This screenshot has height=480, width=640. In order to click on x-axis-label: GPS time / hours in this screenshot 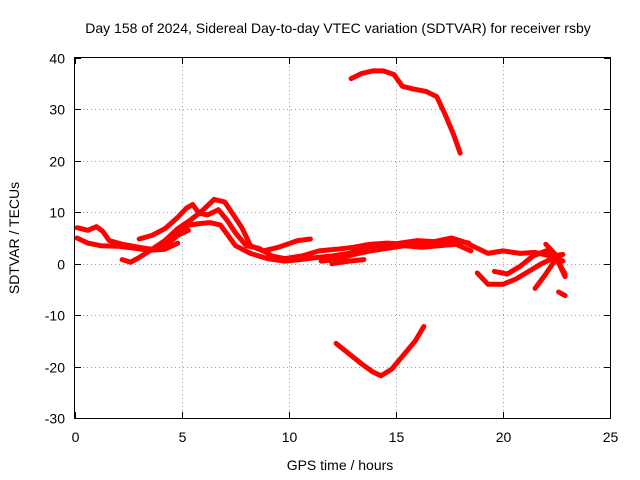, I will do `click(340, 465)`.